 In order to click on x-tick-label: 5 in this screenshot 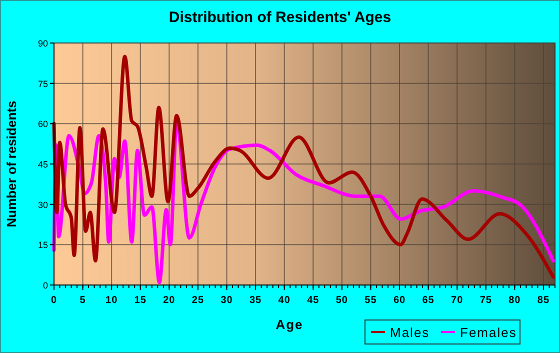, I will do `click(83, 300)`.